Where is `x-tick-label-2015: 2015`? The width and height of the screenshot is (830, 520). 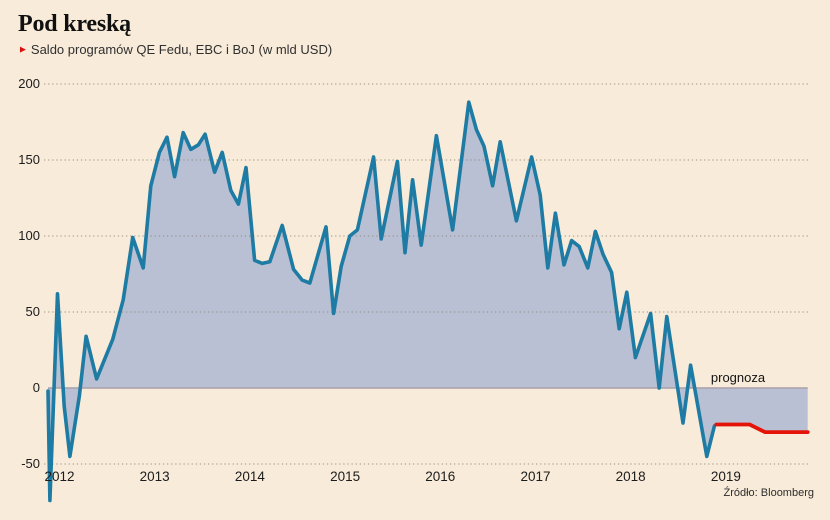
x-tick-label-2015: 2015 is located at coordinates (345, 476).